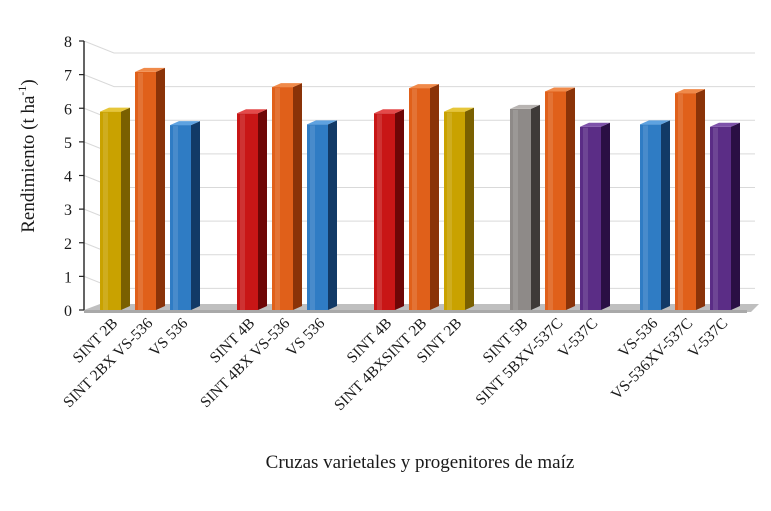 Image resolution: width=771 pixels, height=511 pixels. Describe the element at coordinates (68, 277) in the screenshot. I see `y-tick-label: 1` at that location.